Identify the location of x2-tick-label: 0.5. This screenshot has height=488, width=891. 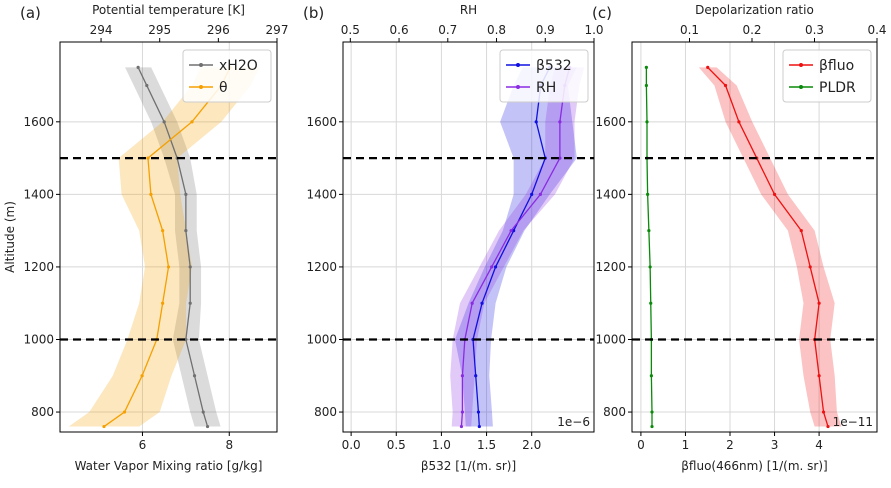
(350, 30).